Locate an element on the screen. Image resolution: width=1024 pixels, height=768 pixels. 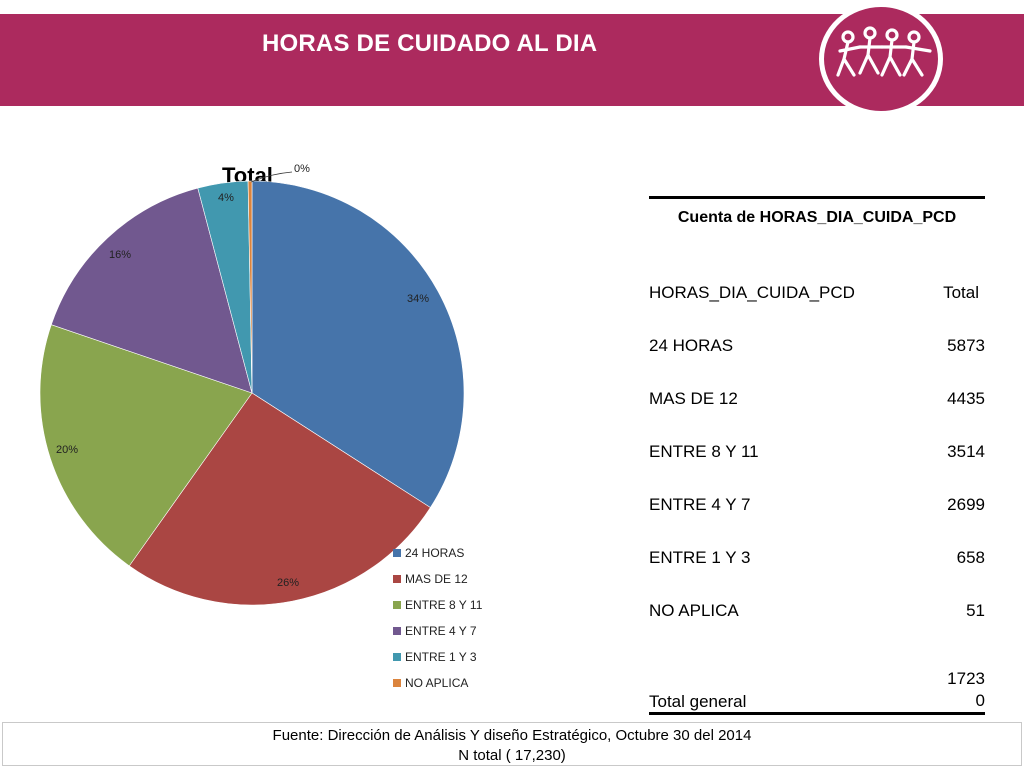
legend-label: ENTRE 8 Y 11 is located at coordinates (444, 605).